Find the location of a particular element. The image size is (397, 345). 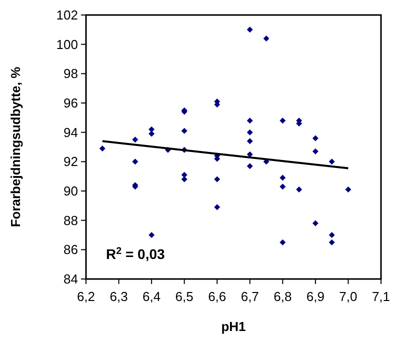

x-tick-label: 6,6 is located at coordinates (217, 296).